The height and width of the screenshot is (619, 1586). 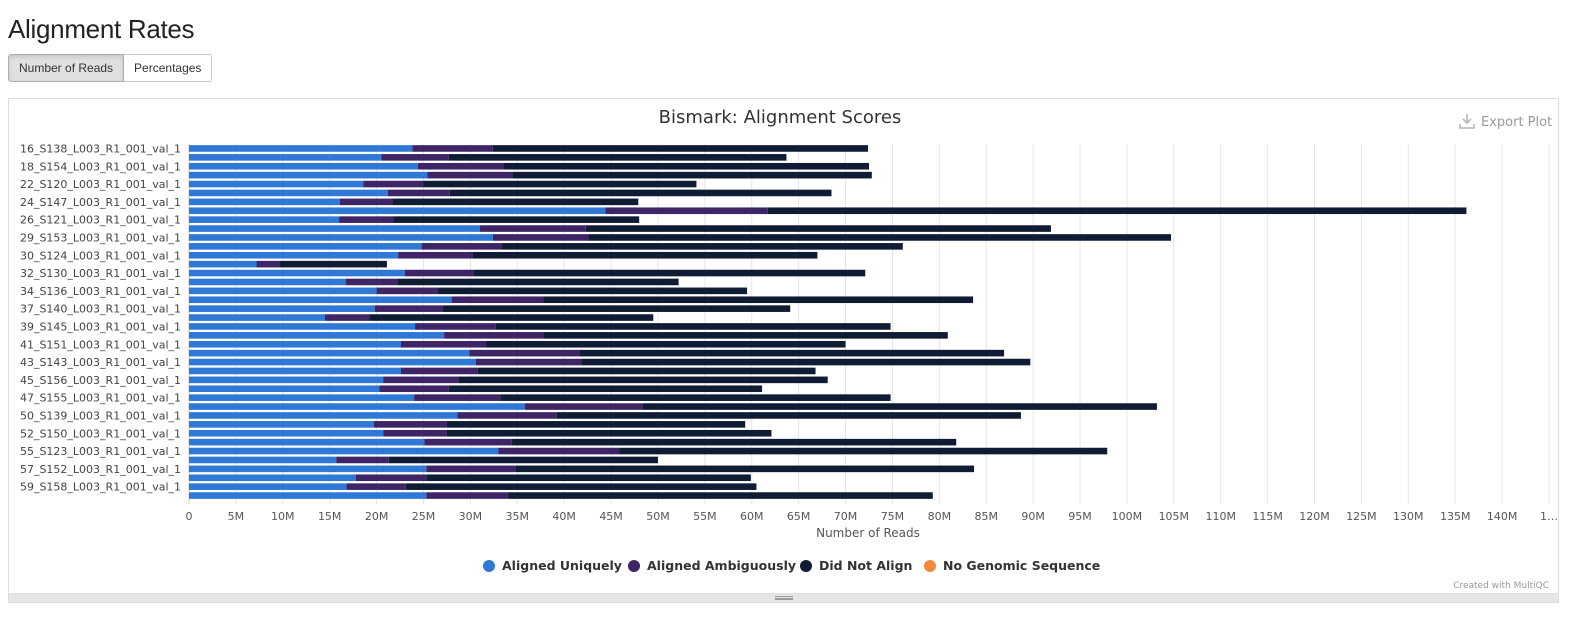 I want to click on legend-item: No Genomic Sequence, so click(x=1012, y=565).